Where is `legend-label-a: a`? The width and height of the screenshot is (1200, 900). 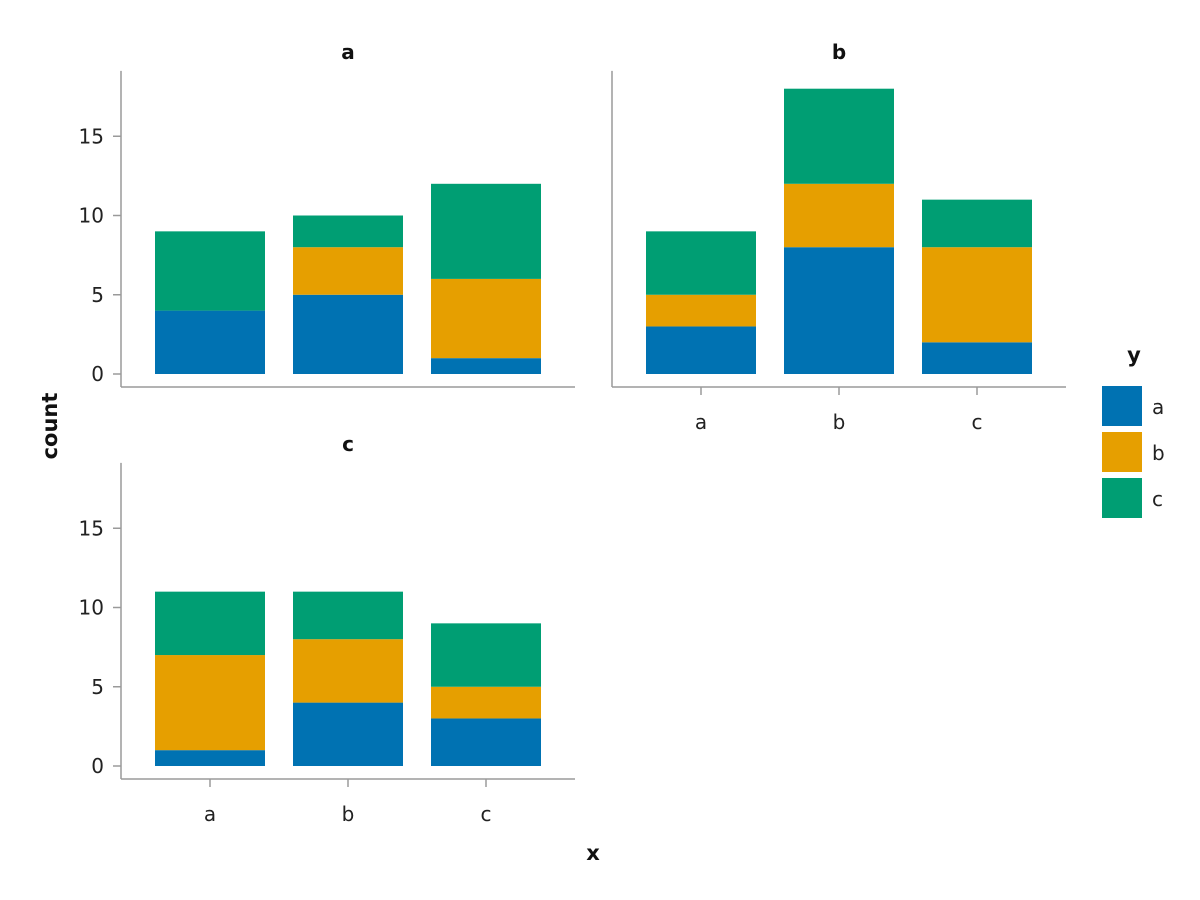
legend-label-a: a is located at coordinates (1158, 407).